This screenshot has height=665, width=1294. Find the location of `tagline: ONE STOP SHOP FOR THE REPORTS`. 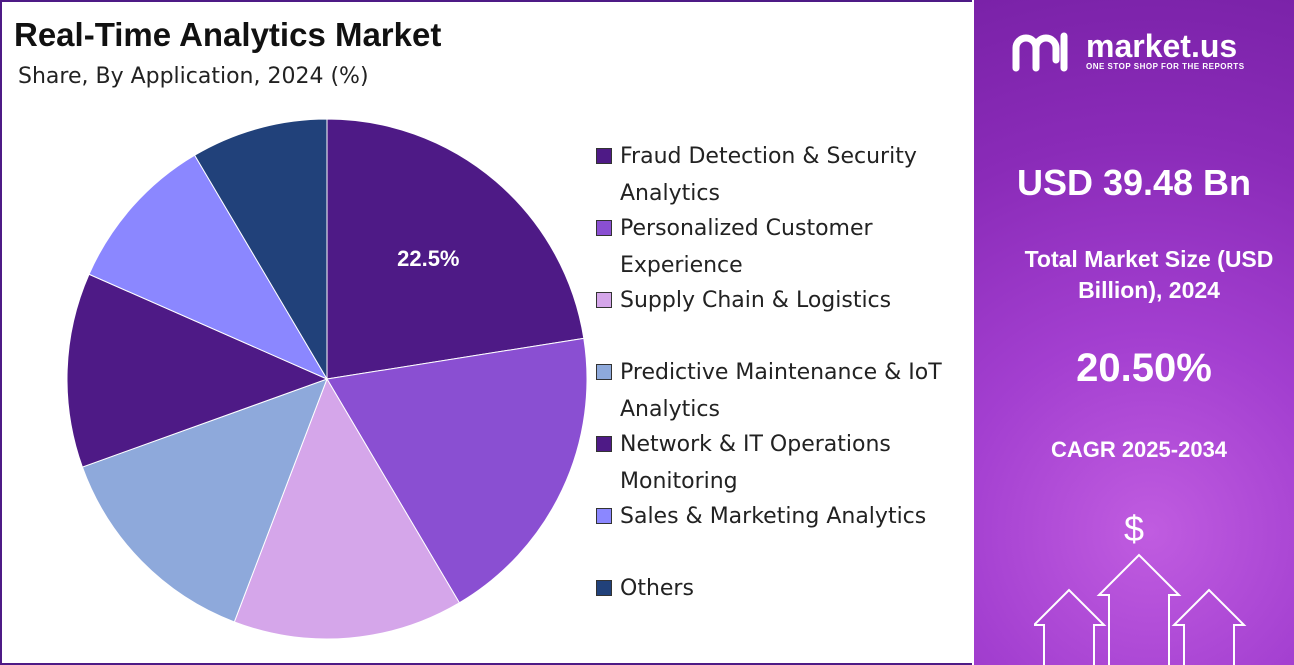

tagline: ONE STOP SHOP FOR THE REPORTS is located at coordinates (1165, 66).